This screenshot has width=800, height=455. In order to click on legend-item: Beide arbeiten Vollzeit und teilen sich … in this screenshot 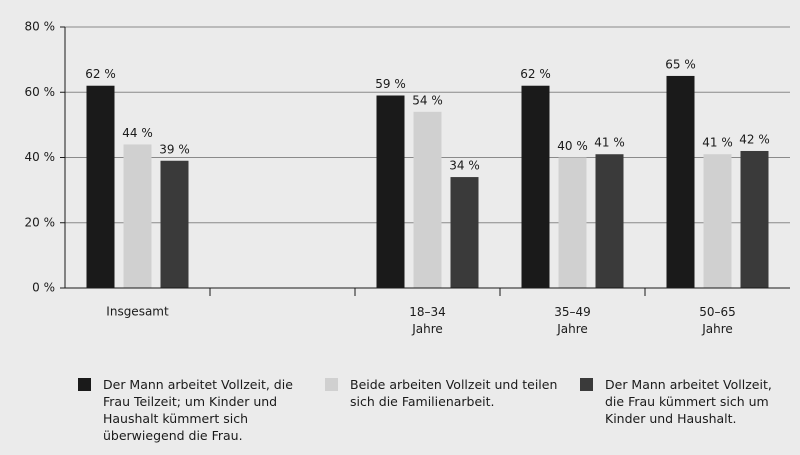, I will do `click(445, 393)`.